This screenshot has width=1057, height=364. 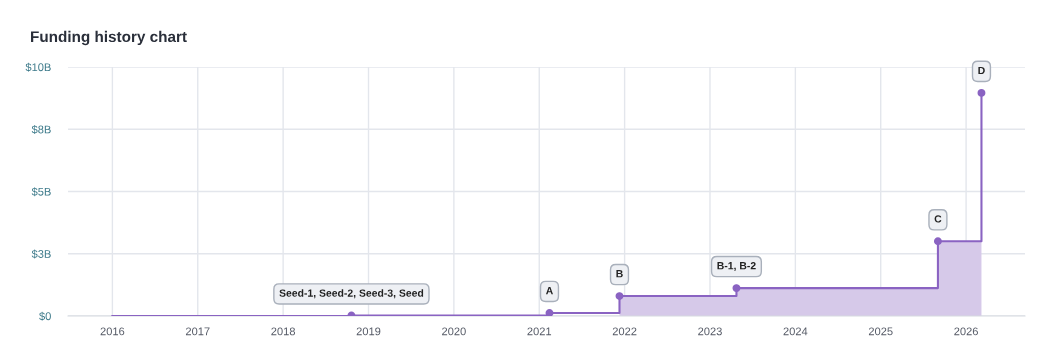 I want to click on x-tick-label: 2021, so click(x=539, y=331).